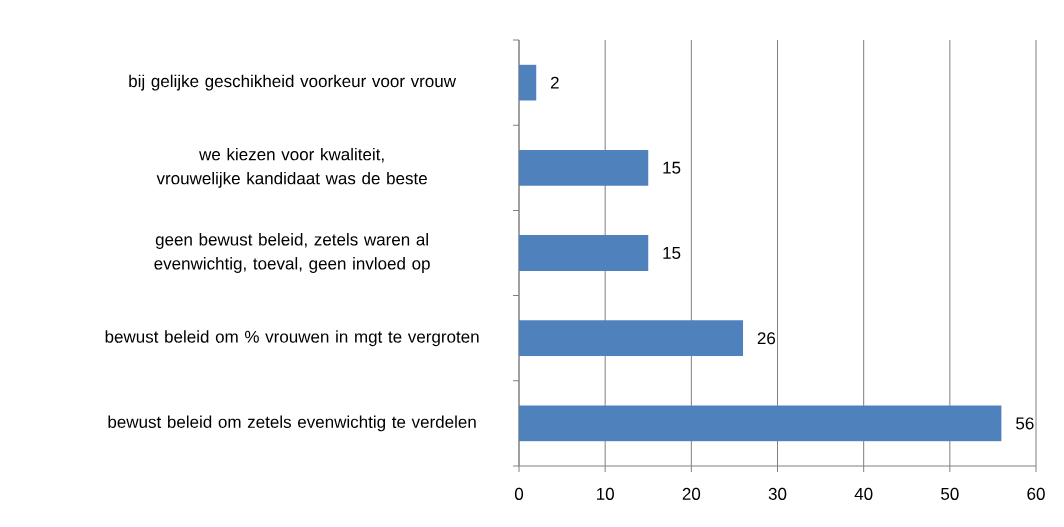 This screenshot has width=1064, height=527. I want to click on data-label: 26, so click(766, 338).